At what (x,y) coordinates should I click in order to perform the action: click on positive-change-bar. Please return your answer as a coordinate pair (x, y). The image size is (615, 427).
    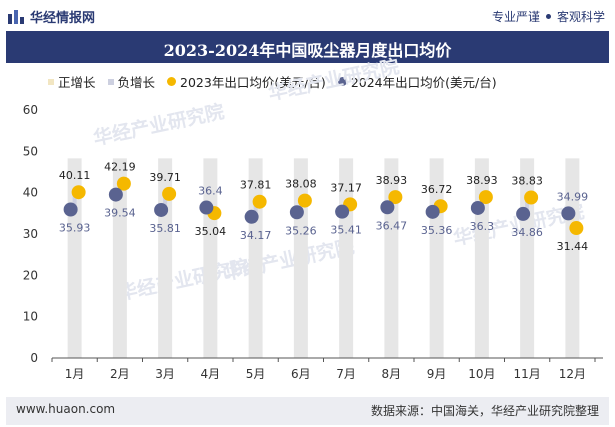
    Looking at the image, I should click on (572, 221).